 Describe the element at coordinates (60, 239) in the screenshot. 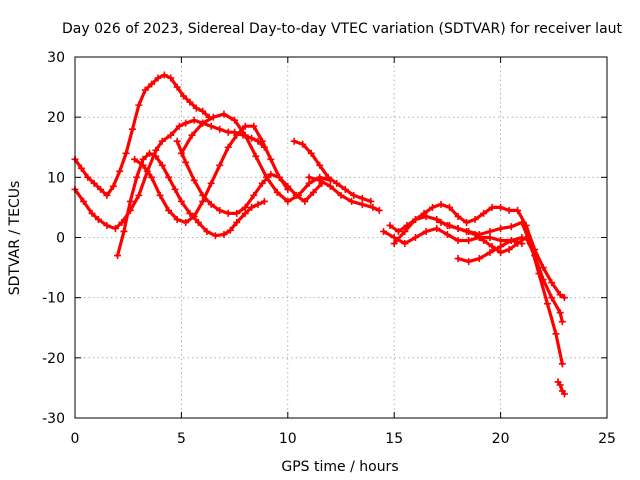

I see `y-tick-label: 0` at that location.